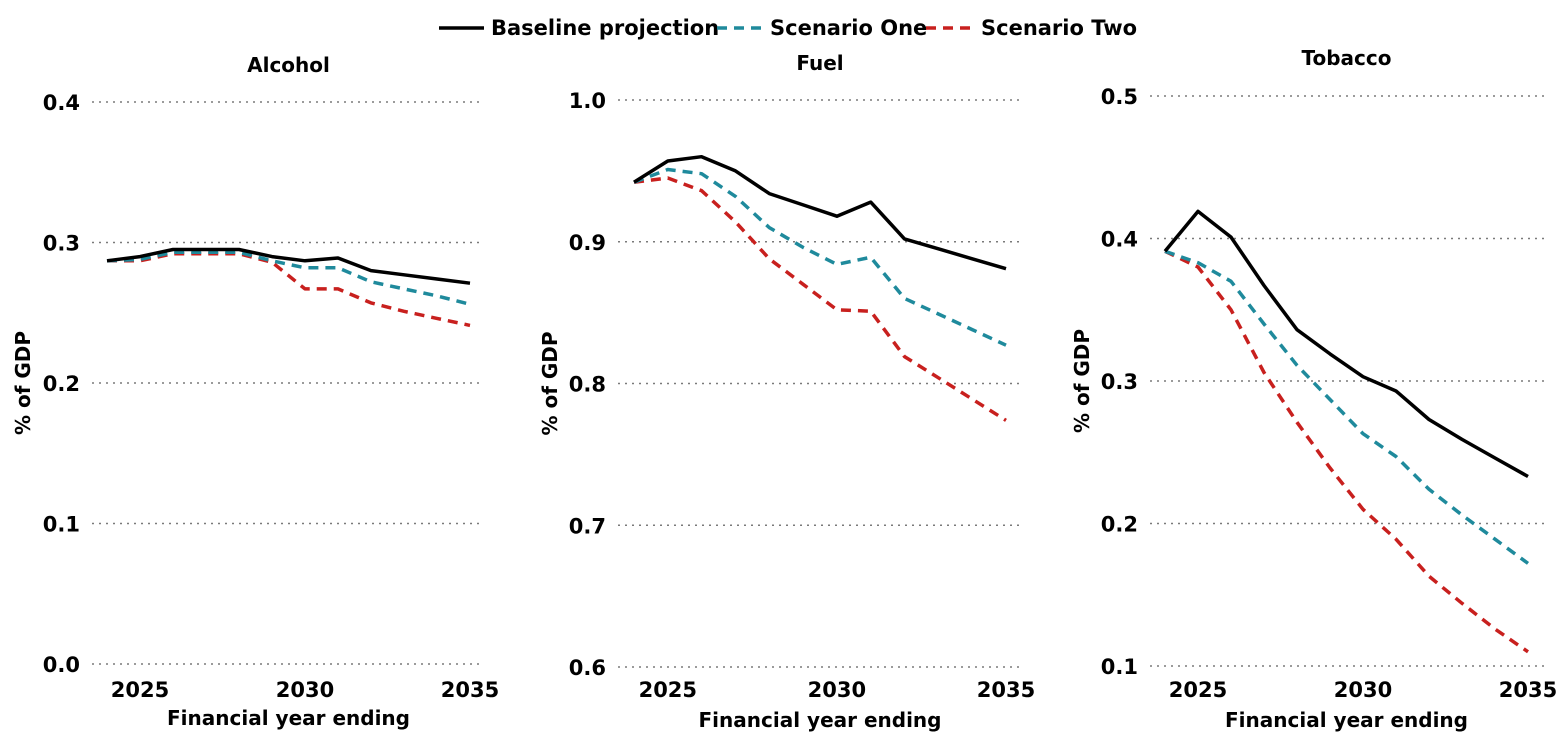 The width and height of the screenshot is (1562, 733). I want to click on legend-label-scenario-one: Scenario One, so click(848, 28).